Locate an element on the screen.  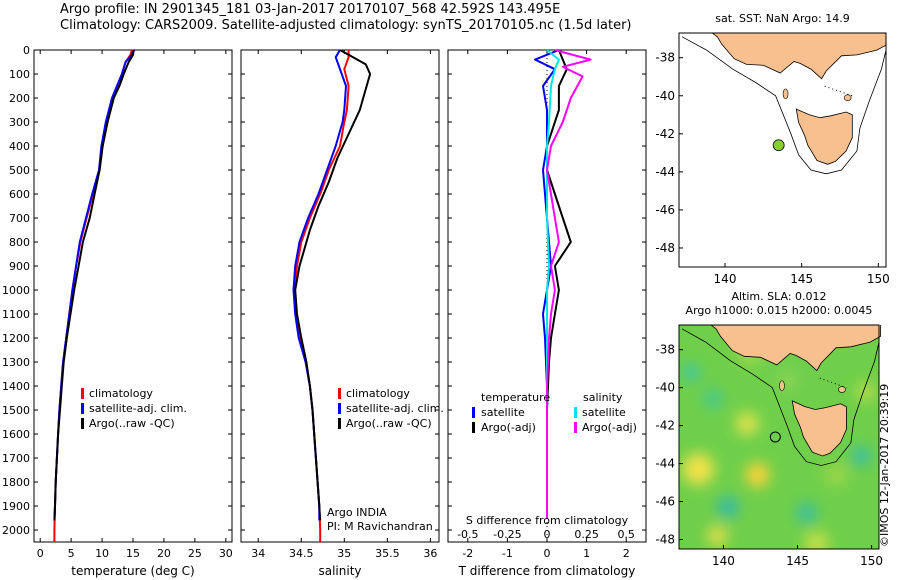
x-tick-label: 2 is located at coordinates (626, 553).